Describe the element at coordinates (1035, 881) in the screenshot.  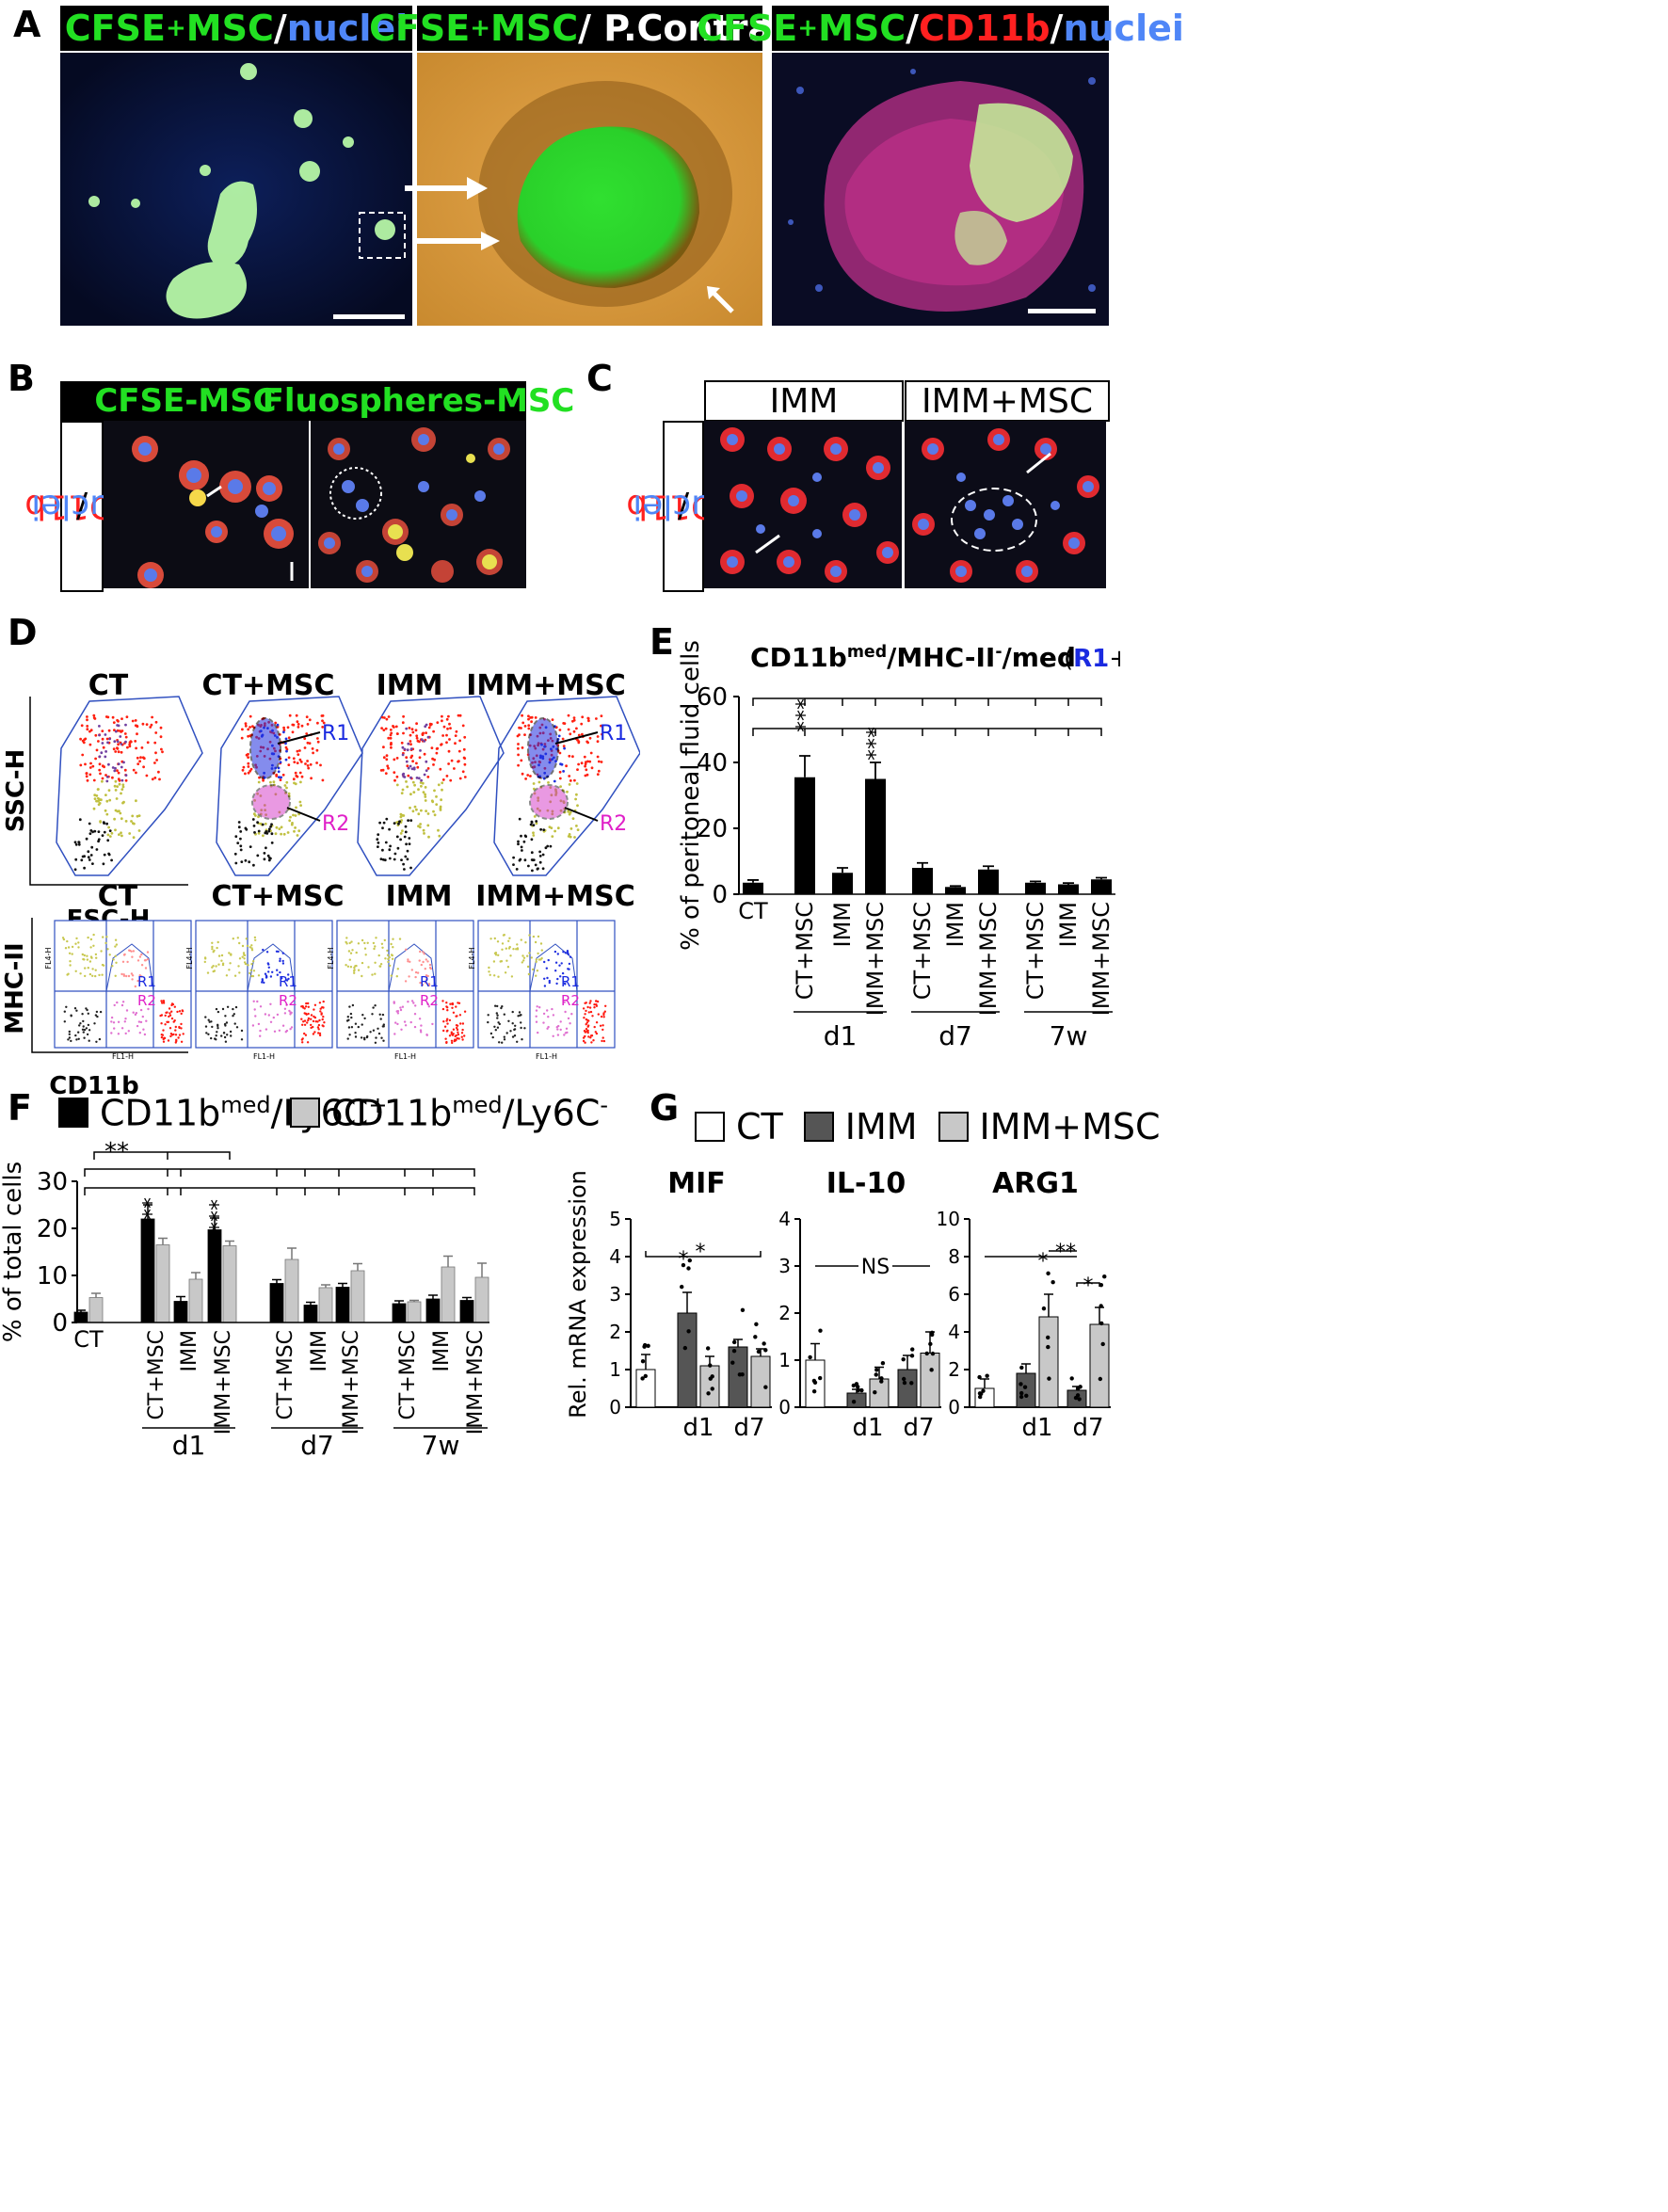
I see `error-bar` at that location.